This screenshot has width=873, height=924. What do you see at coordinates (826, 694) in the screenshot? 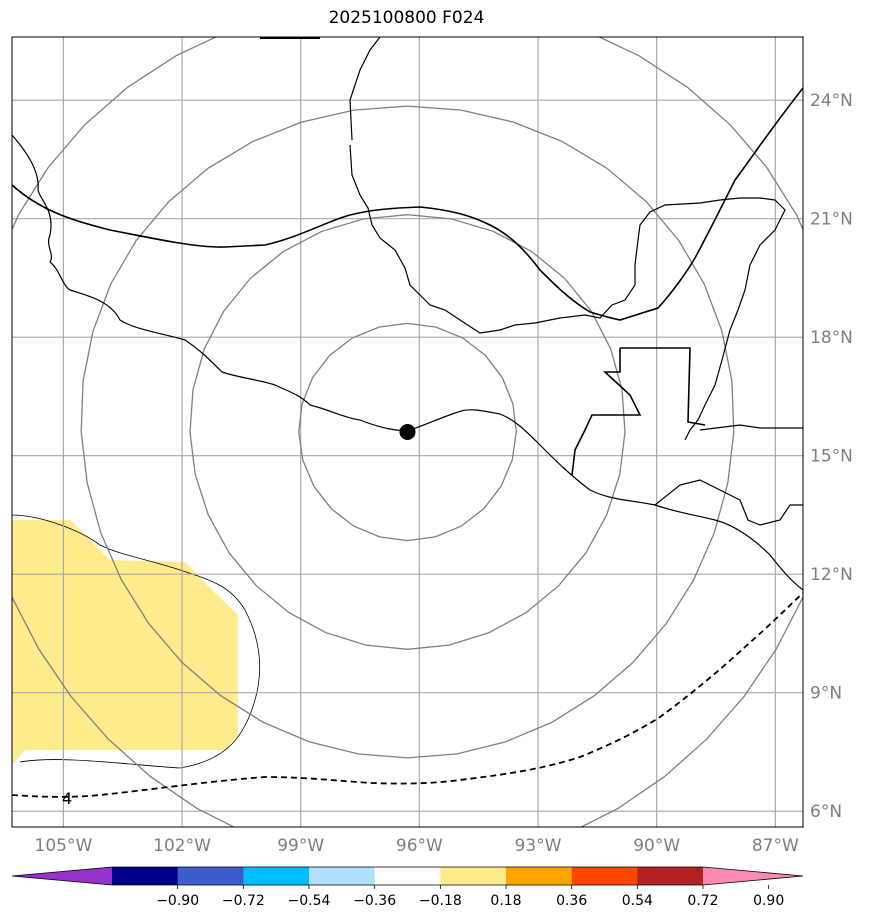
I see `lat-tick-label: 9°N` at bounding box center [826, 694].